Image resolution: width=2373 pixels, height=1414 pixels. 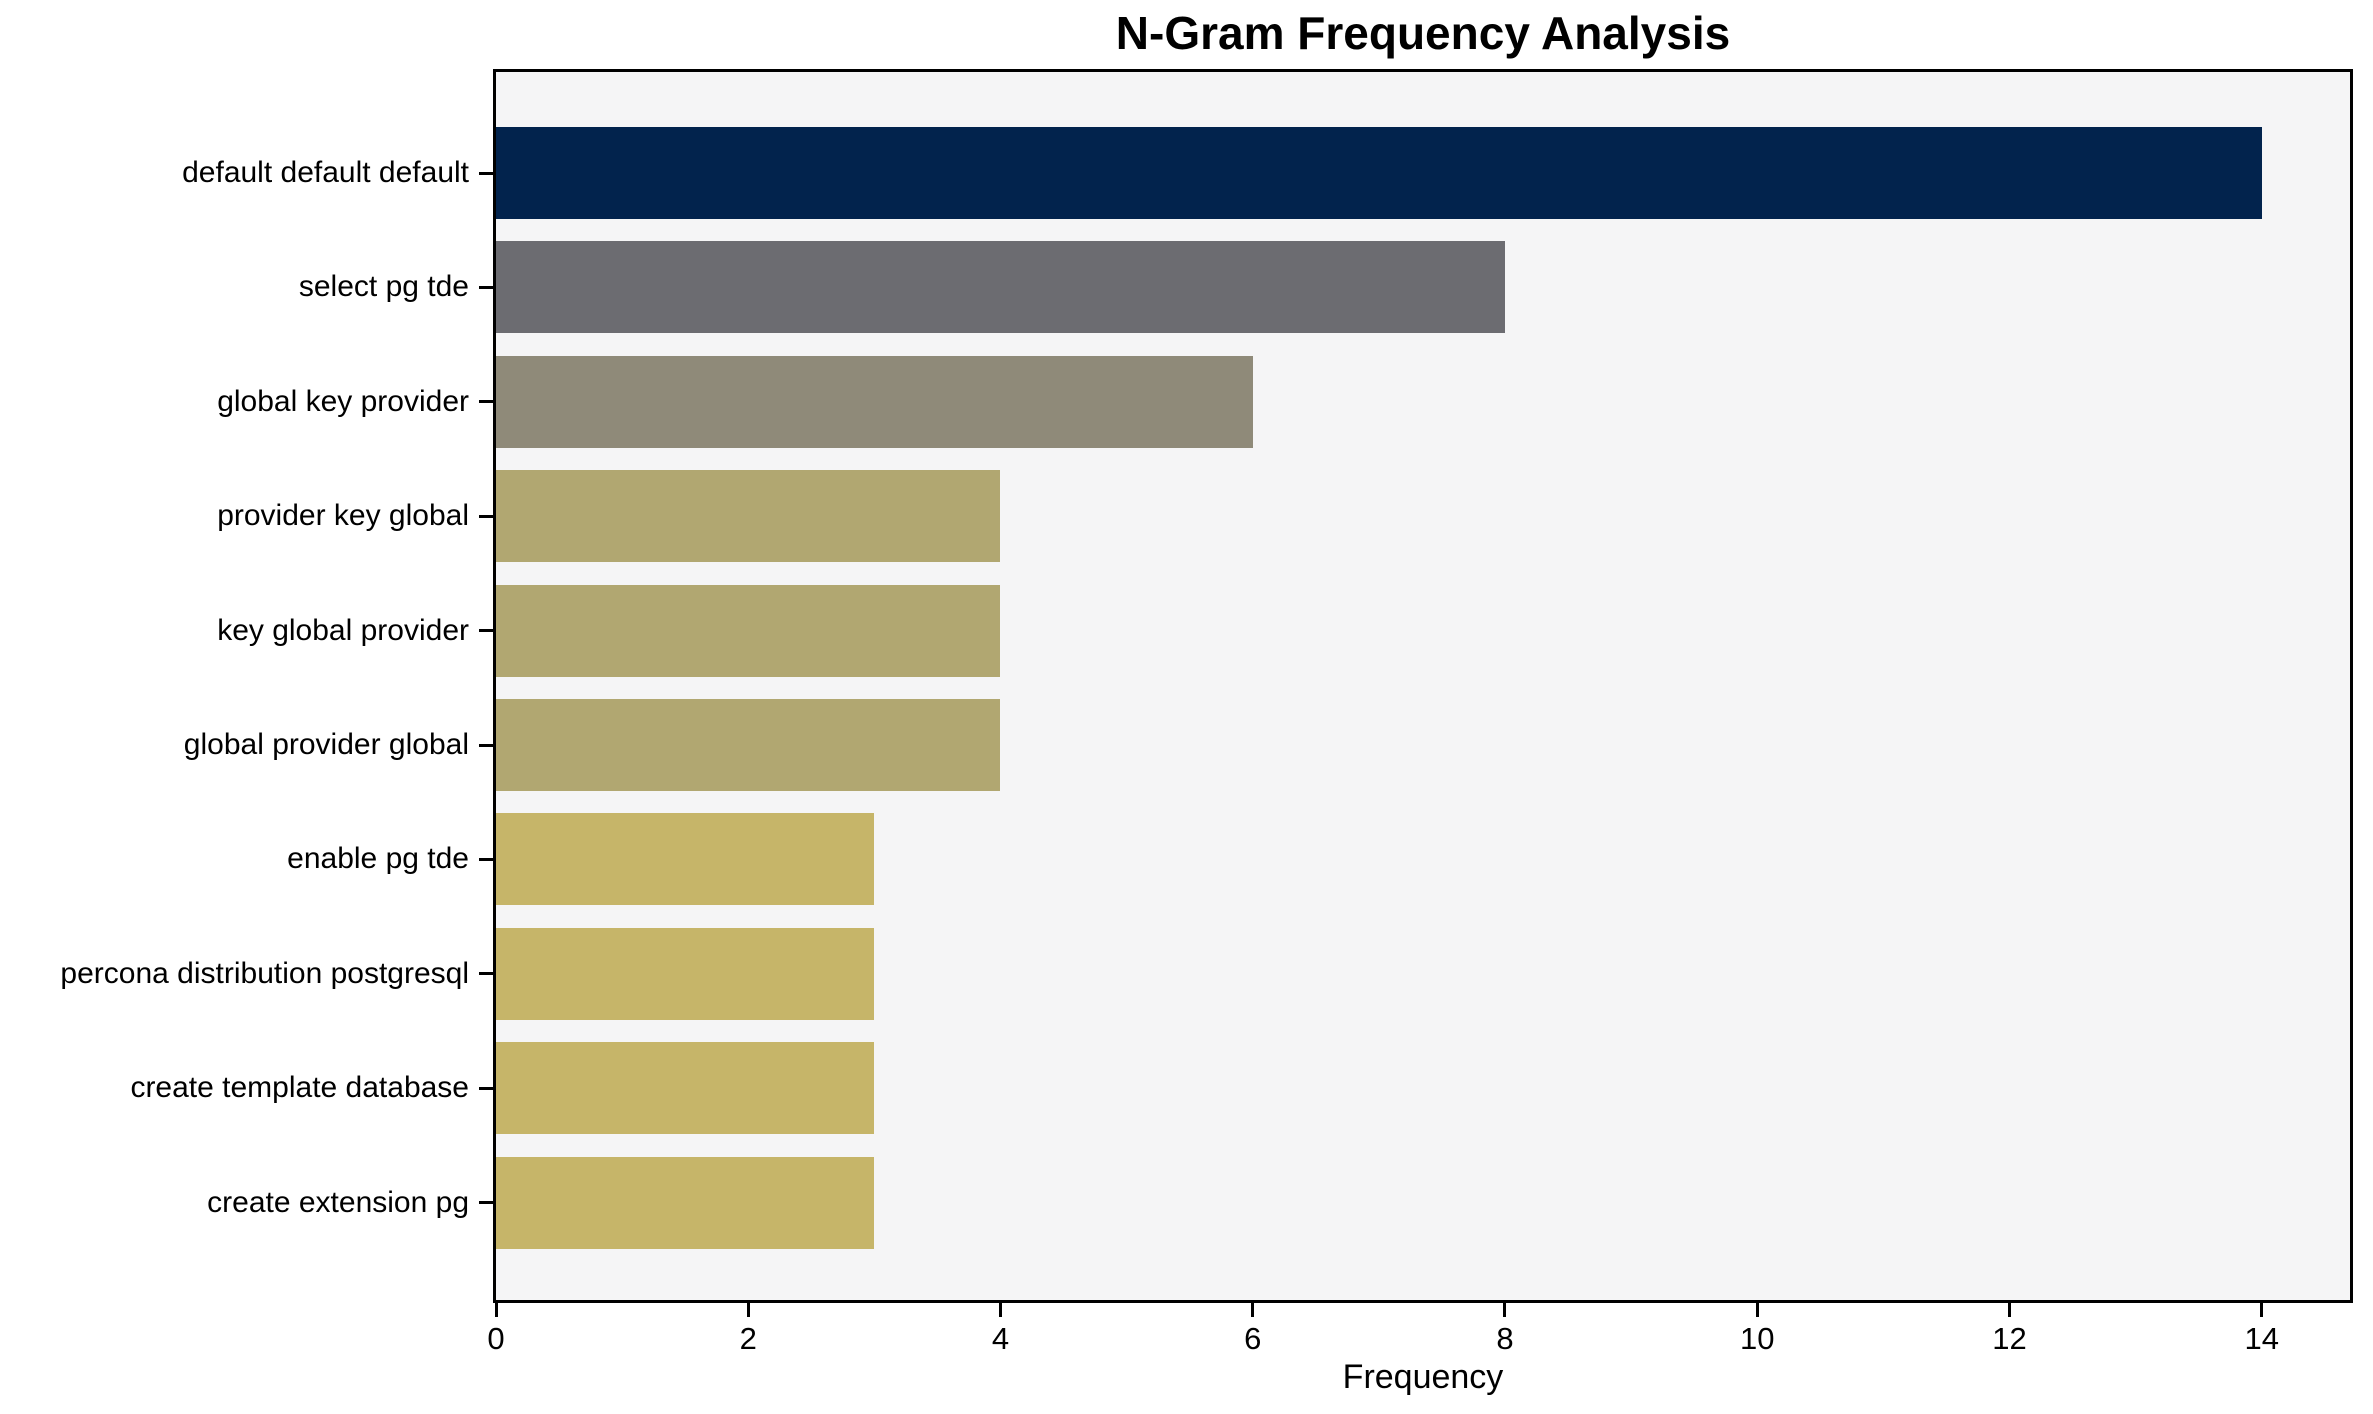 What do you see at coordinates (496, 1338) in the screenshot?
I see `x-tick-label: 0` at bounding box center [496, 1338].